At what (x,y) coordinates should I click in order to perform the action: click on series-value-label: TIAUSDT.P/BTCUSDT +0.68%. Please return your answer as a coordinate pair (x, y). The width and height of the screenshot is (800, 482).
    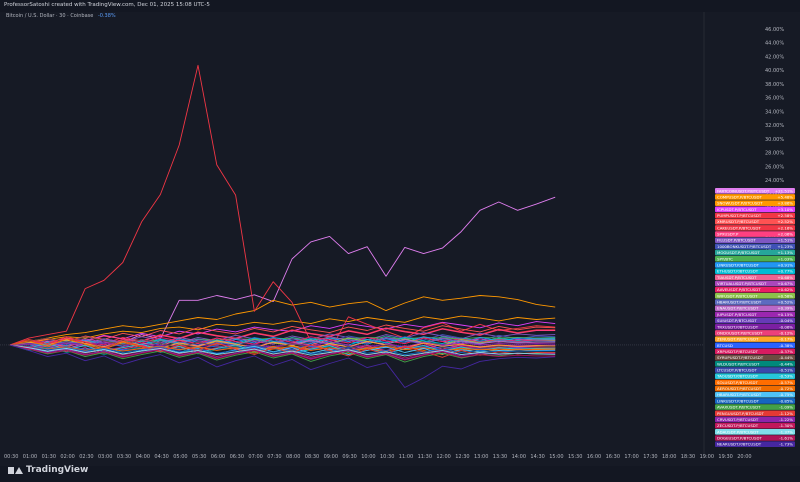
    Looking at the image, I should click on (755, 277).